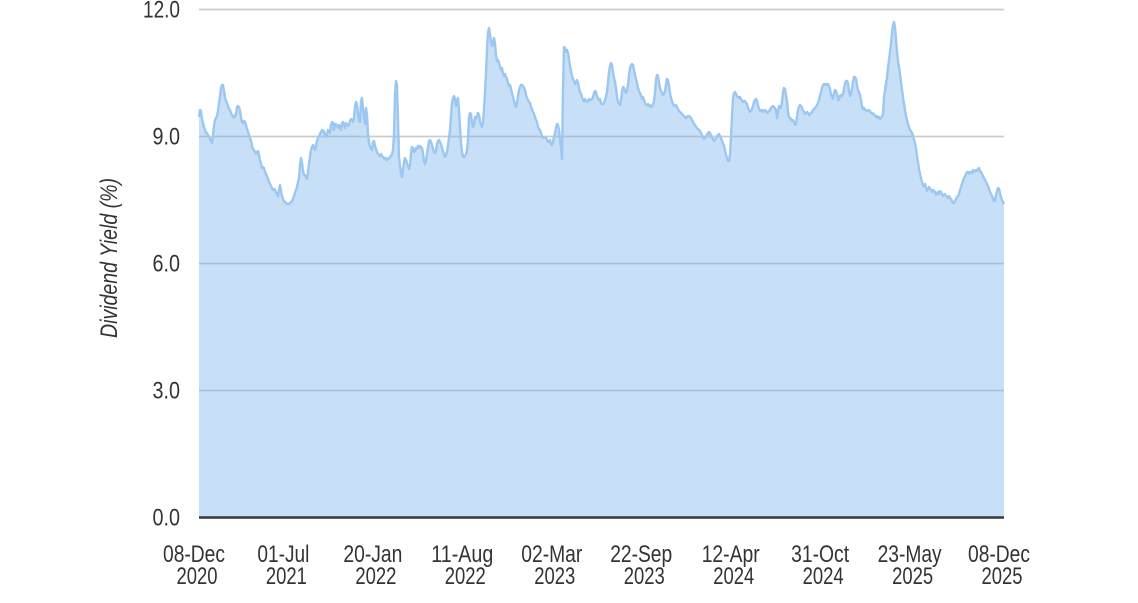 The height and width of the screenshot is (603, 1138). What do you see at coordinates (167, 390) in the screenshot?
I see `svg-text: 3.0` at bounding box center [167, 390].